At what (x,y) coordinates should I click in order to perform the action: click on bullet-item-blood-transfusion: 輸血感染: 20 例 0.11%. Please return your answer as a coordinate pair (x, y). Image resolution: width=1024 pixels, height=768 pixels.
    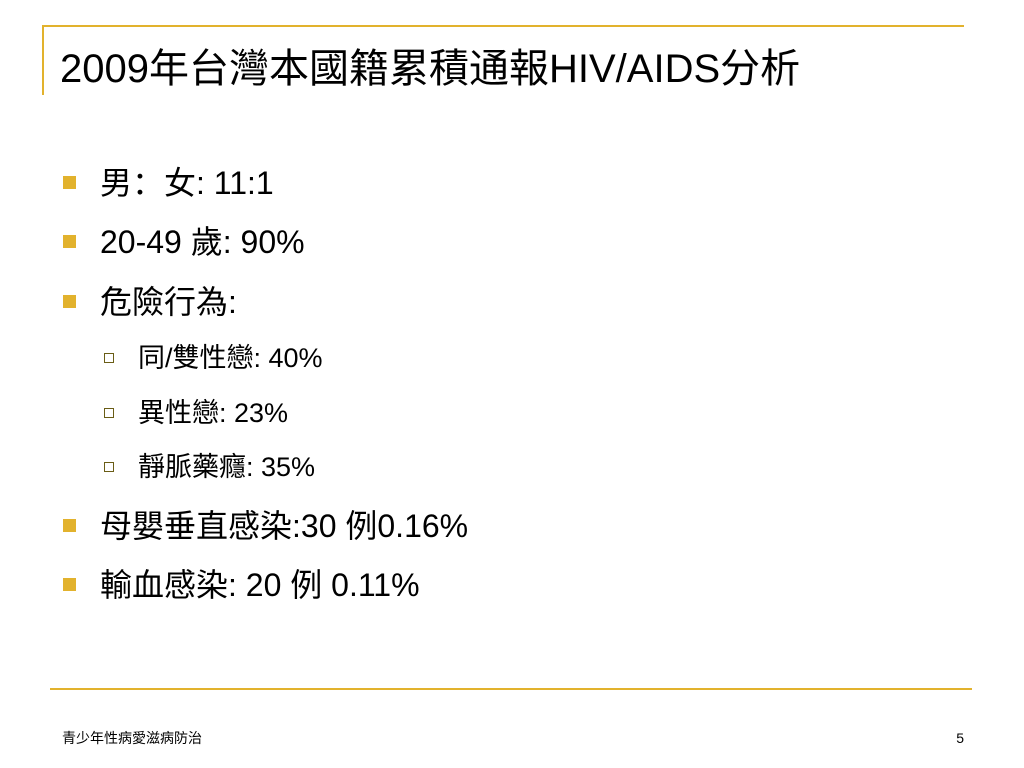
    Looking at the image, I should click on (260, 585).